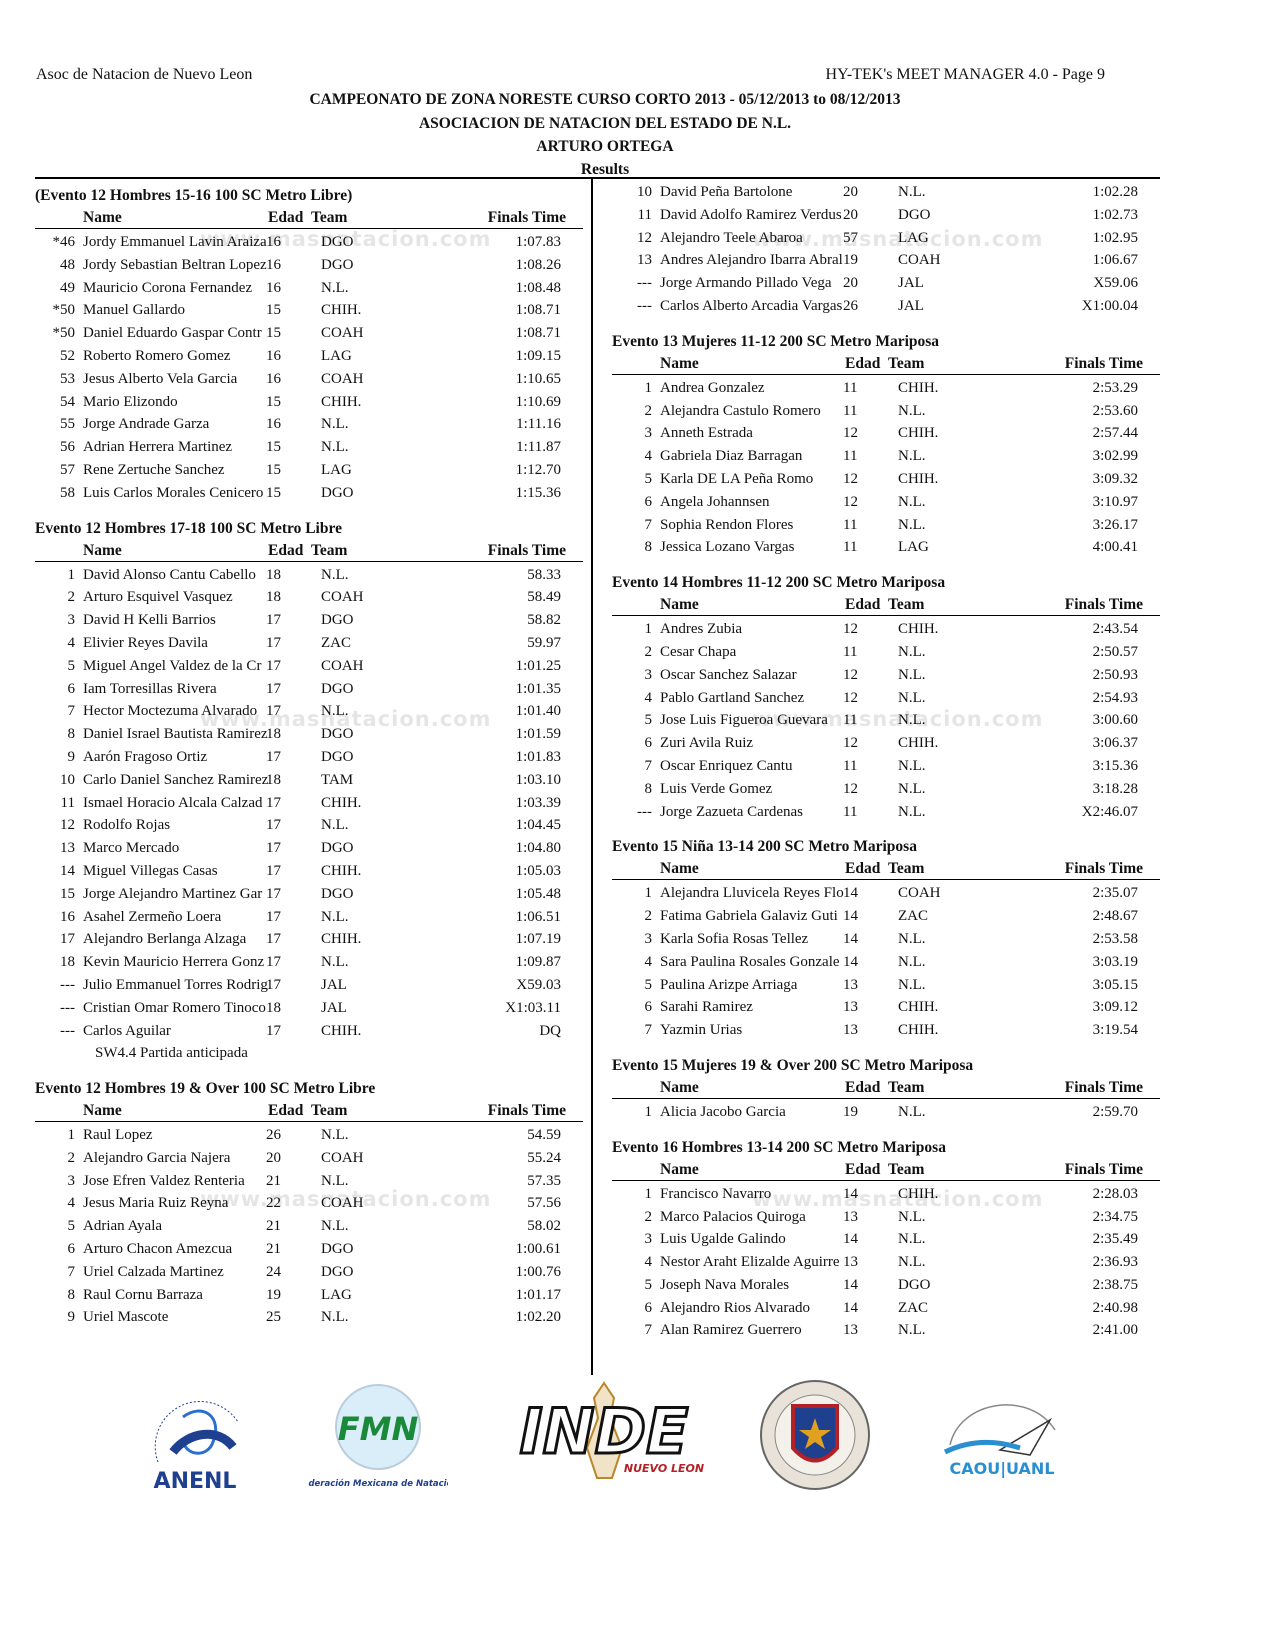  Describe the element at coordinates (196, 1446) in the screenshot. I see `anenl-logo: ANENL` at that location.